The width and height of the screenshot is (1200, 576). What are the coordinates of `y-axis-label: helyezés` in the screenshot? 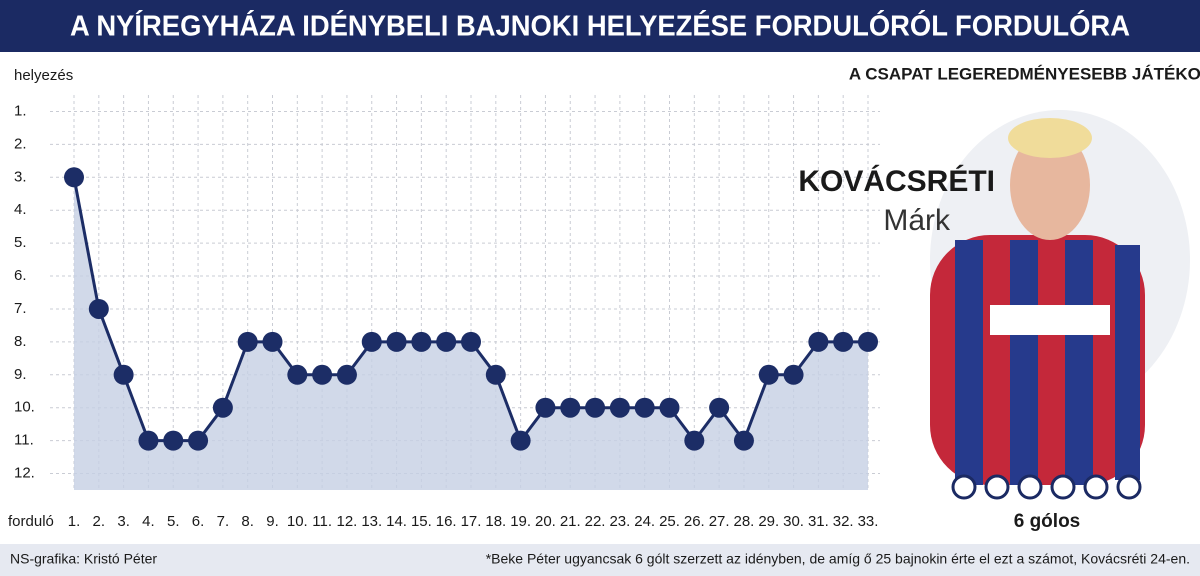 It's located at (43, 75).